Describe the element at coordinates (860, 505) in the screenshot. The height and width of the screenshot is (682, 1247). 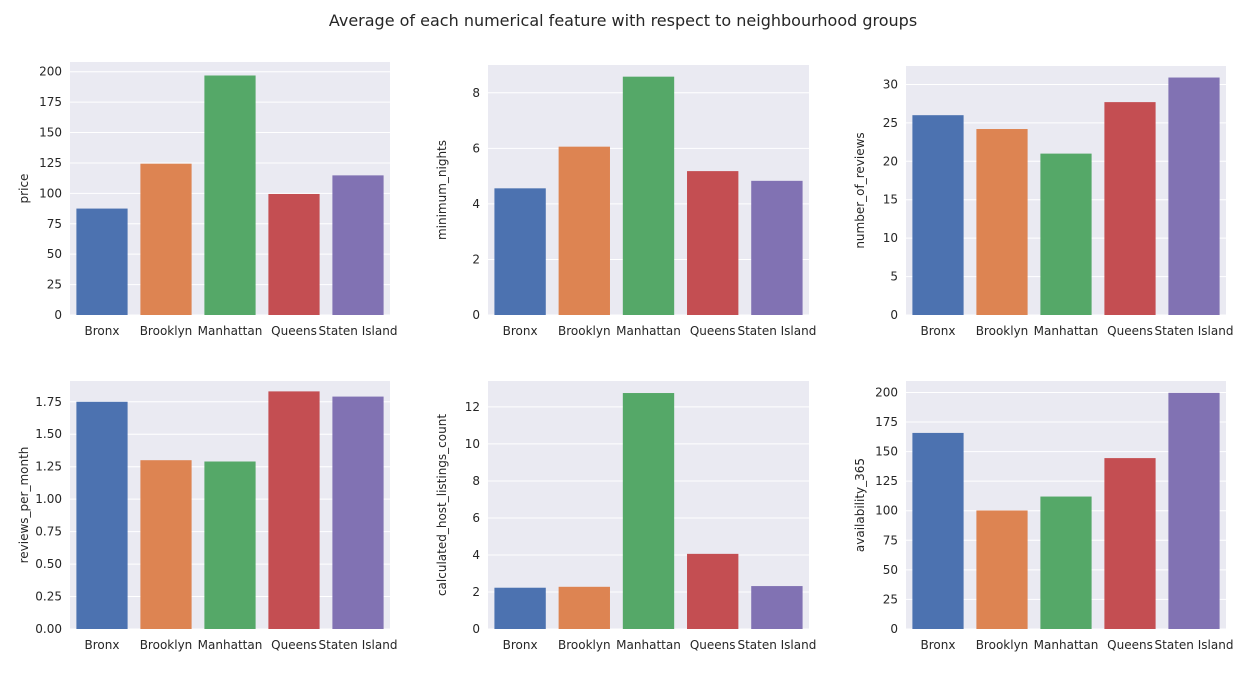
I see `y-axis-label: availability_365` at that location.